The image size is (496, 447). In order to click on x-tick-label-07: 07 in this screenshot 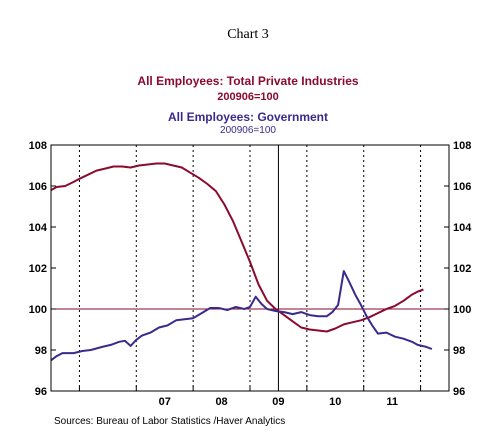, I will do `click(165, 402)`.